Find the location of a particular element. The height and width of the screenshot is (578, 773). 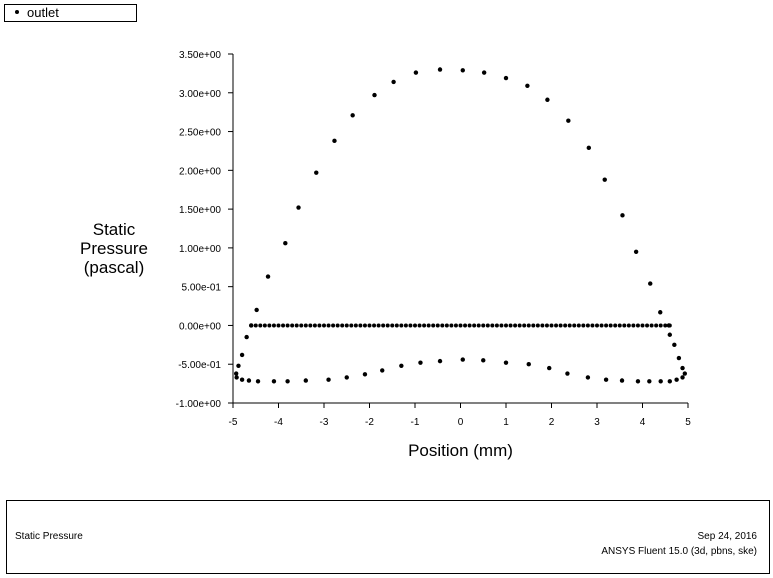

y-tick-label: 5.00e-01 is located at coordinates (202, 288).